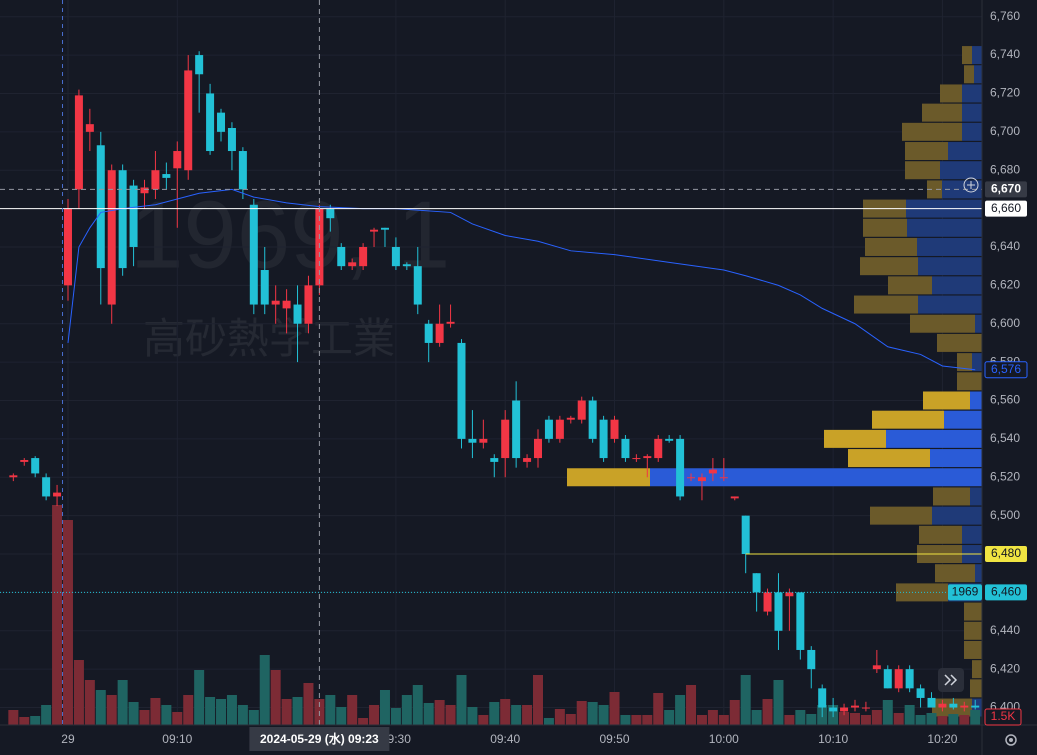  Describe the element at coordinates (1005, 131) in the screenshot. I see `y-tick-label: 6,700` at that location.